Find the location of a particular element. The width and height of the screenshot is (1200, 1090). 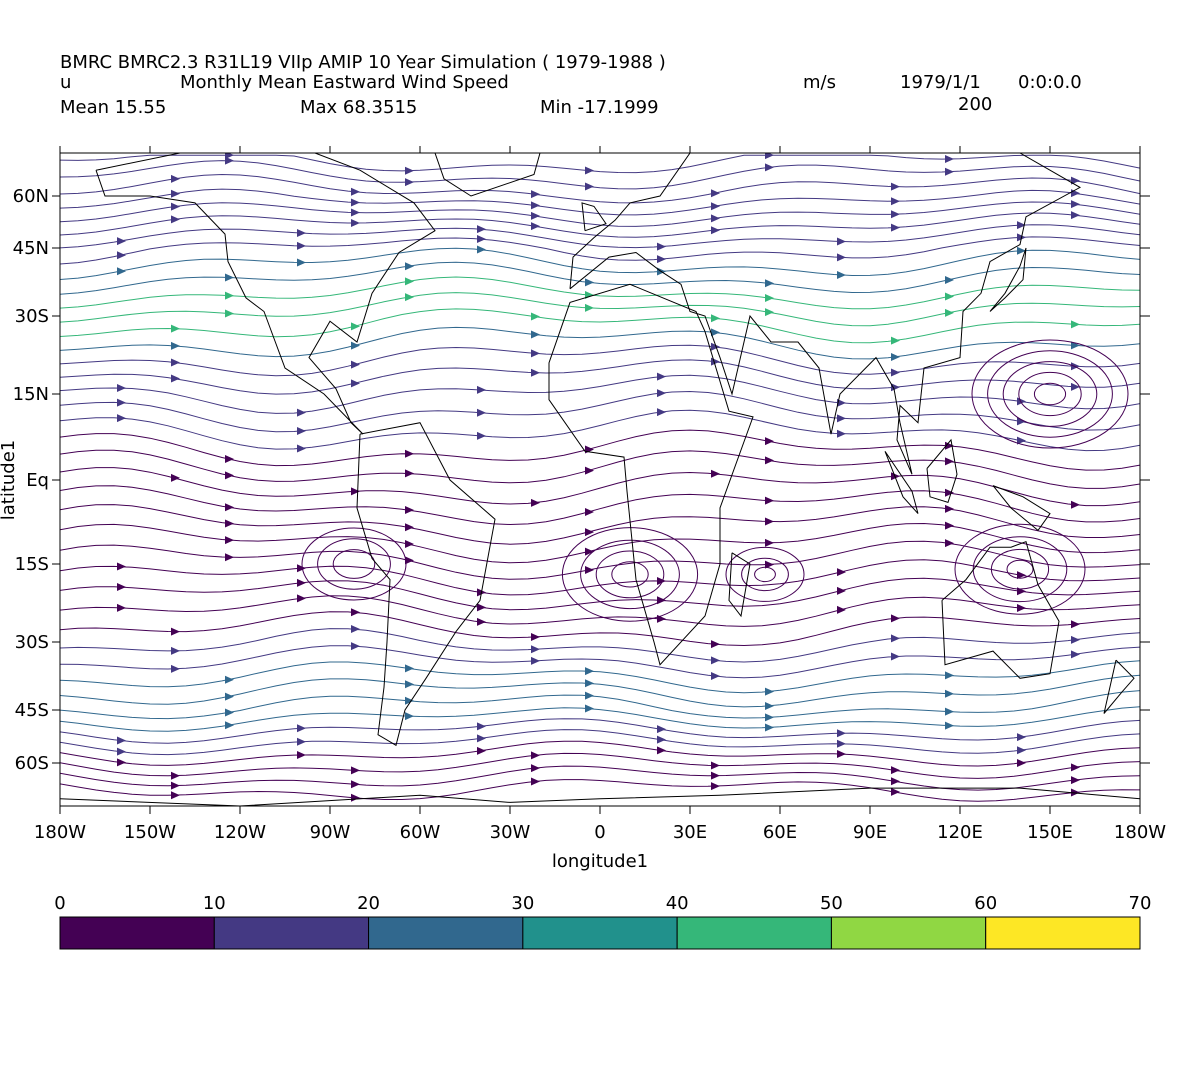

lat-tick-label: 30S is located at coordinates (32, 642).